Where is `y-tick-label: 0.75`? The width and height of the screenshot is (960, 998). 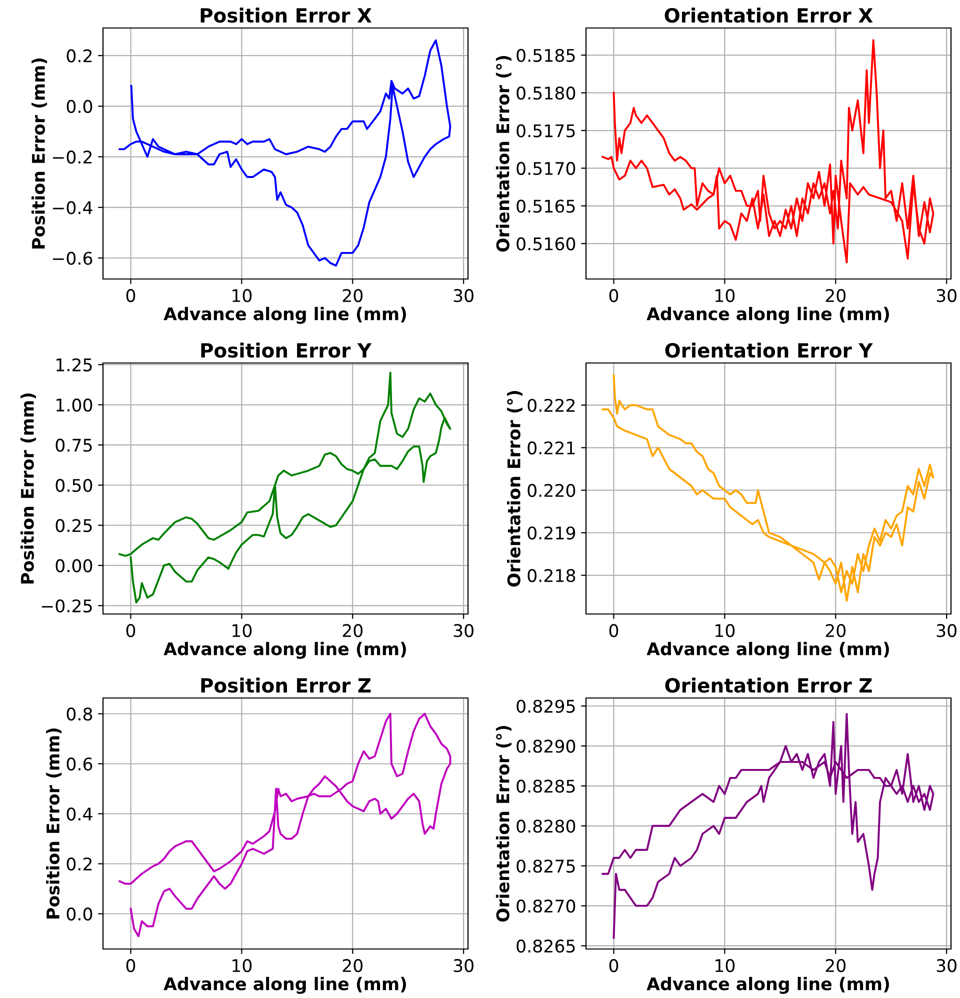
y-tick-label: 0.75 is located at coordinates (74, 445).